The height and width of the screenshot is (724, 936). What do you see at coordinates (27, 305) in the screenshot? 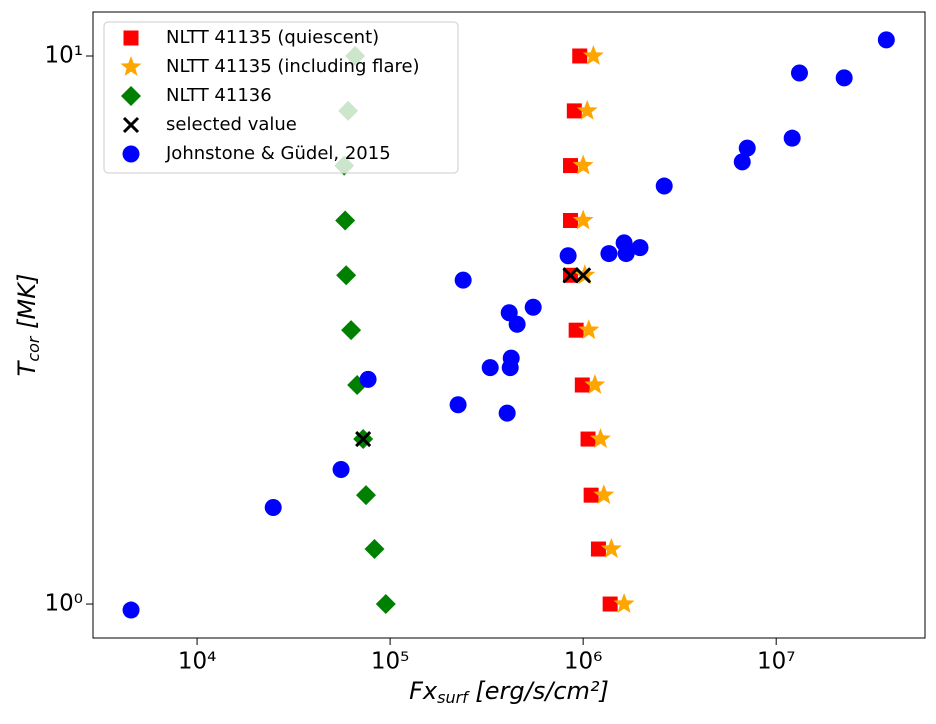
I see `y-label-rest: [MK]` at bounding box center [27, 305].